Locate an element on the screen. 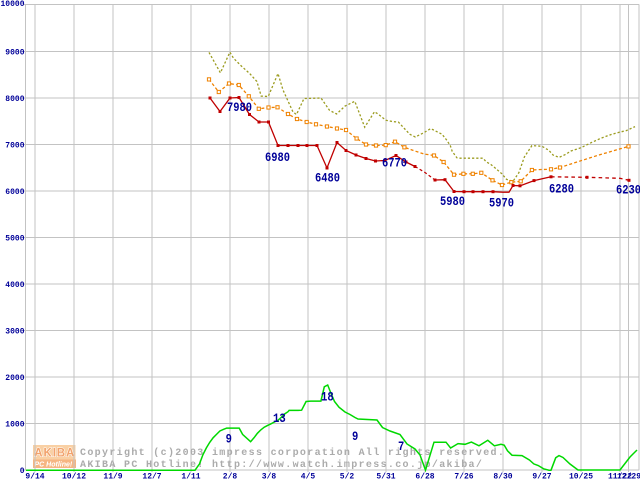  svg-text: 5970 is located at coordinates (501, 204).